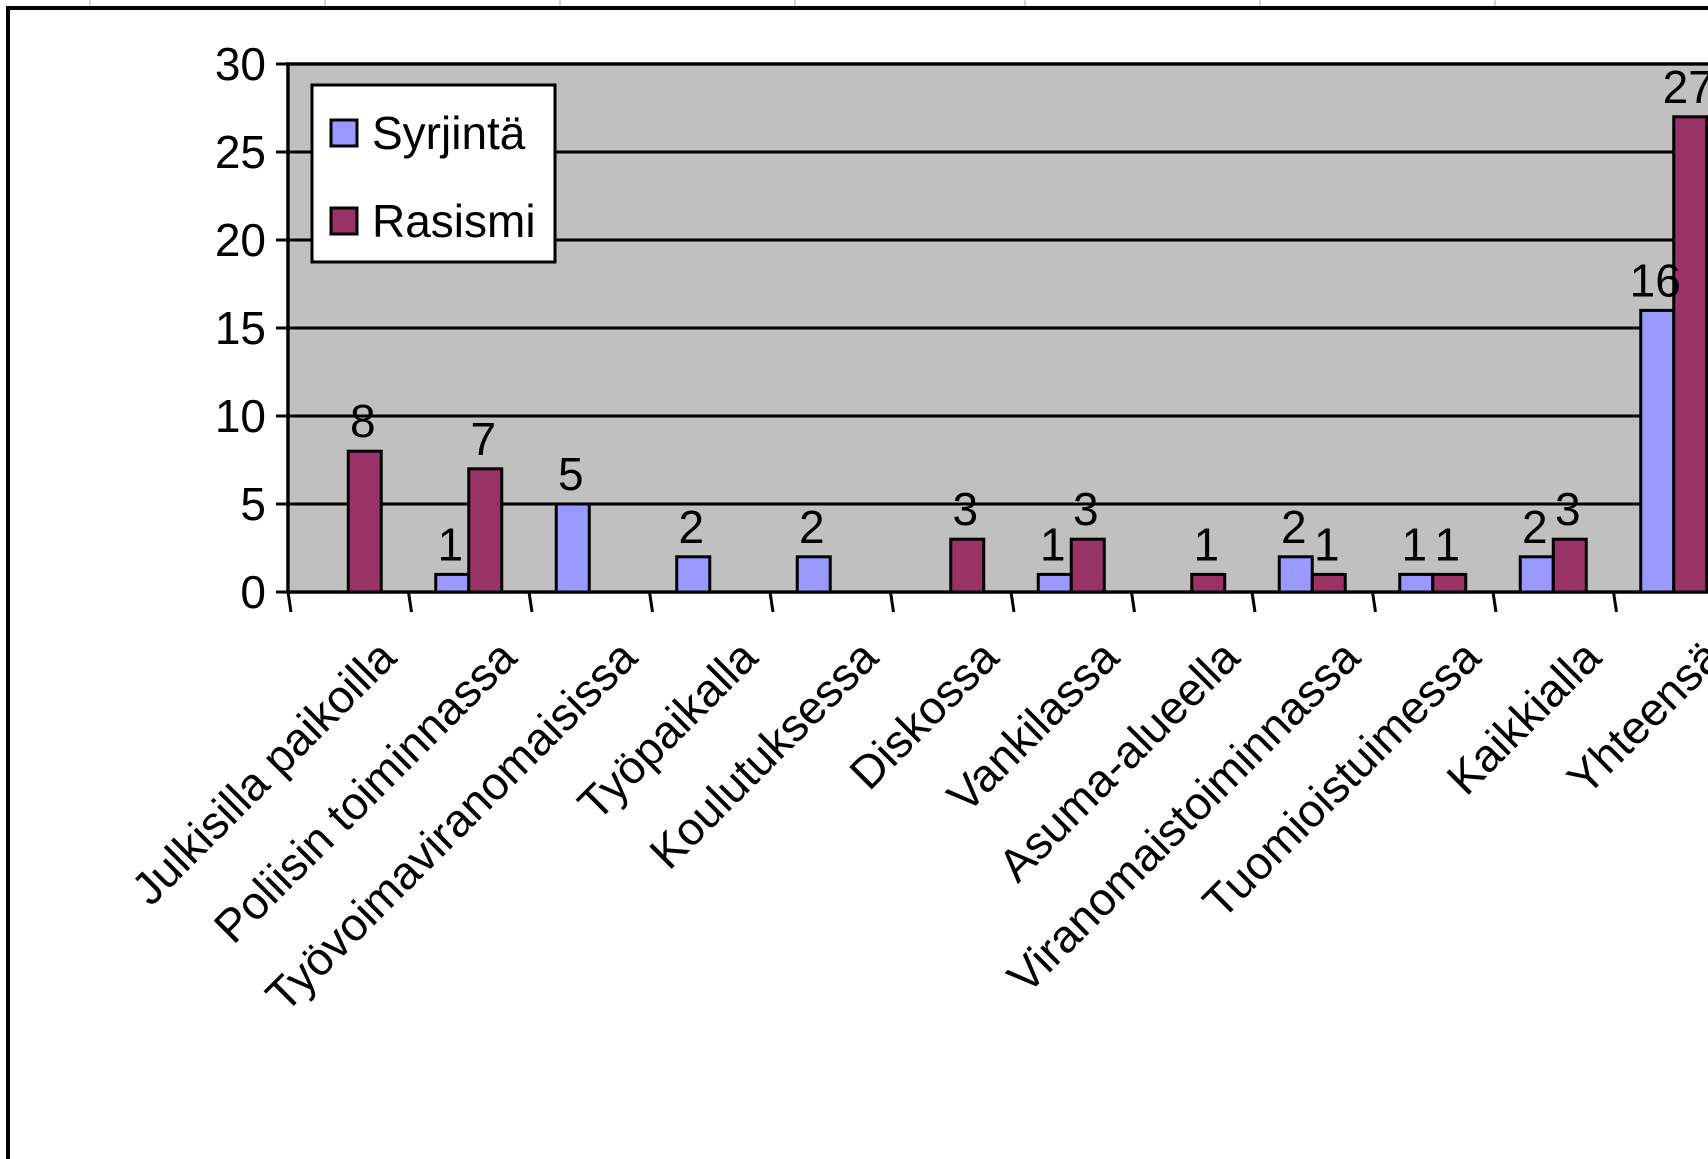 Image resolution: width=1708 pixels, height=1159 pixels. I want to click on y-tick-label: 25, so click(240, 152).